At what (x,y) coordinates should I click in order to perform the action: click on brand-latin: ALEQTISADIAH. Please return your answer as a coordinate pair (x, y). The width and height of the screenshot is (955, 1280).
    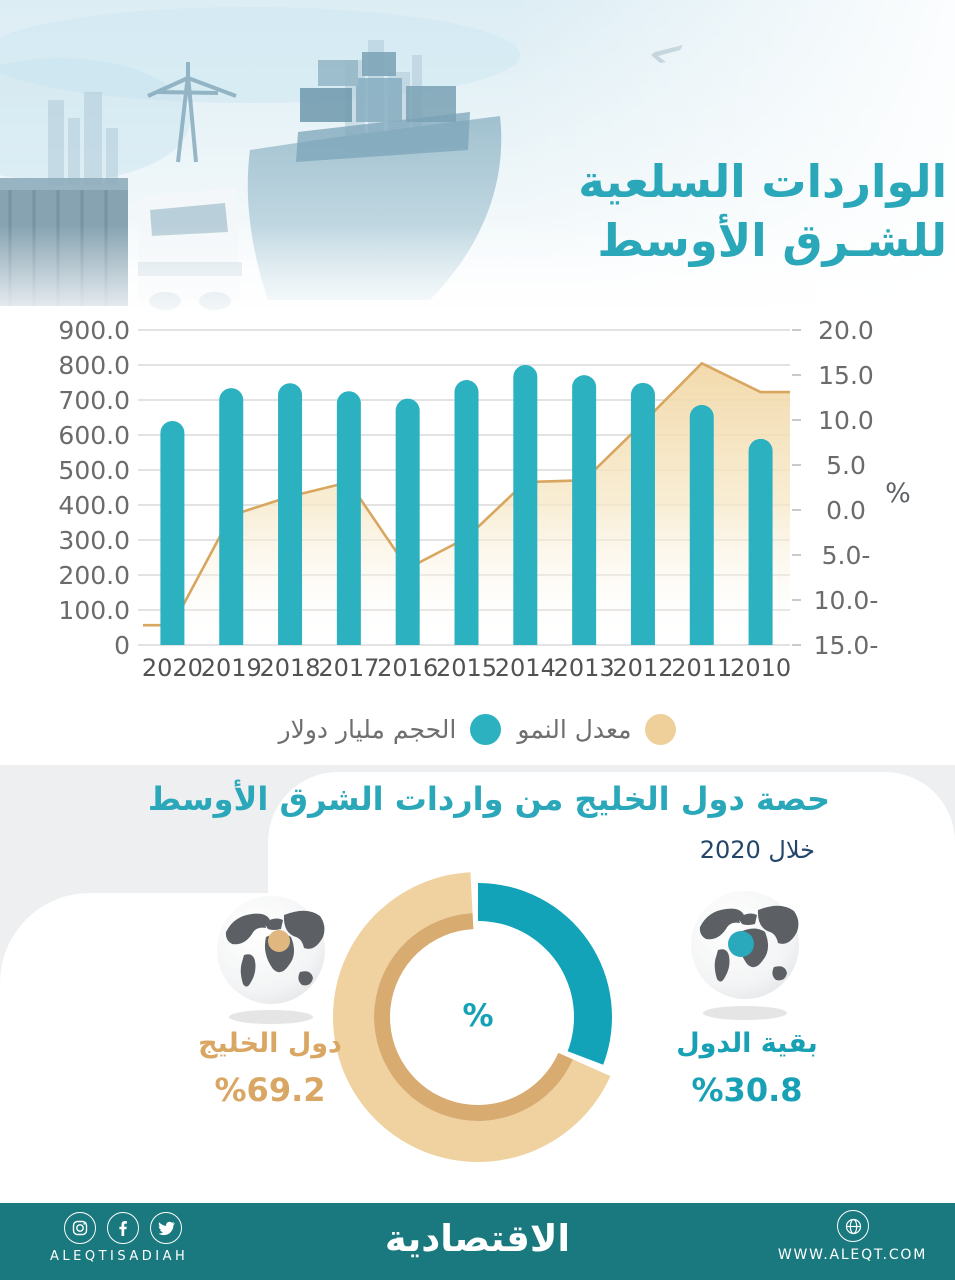
    Looking at the image, I should click on (119, 1256).